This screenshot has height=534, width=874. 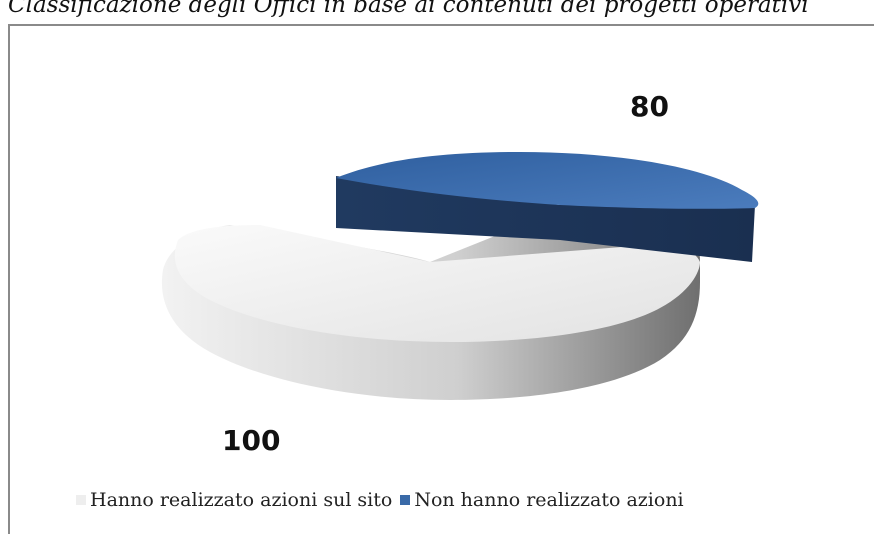 I want to click on legend-item-hanno: Hanno realizzato azioni sul sito, so click(x=234, y=500).